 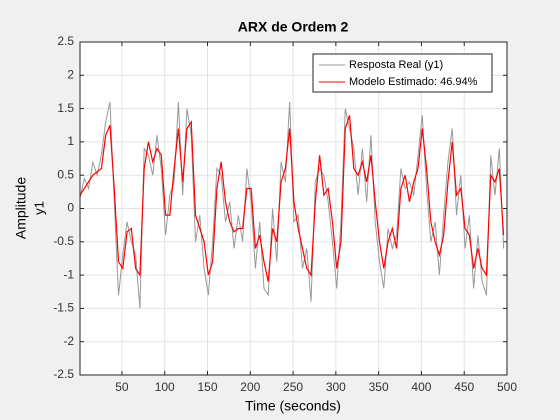 I want to click on x-tick-label: 200, so click(x=250, y=387).